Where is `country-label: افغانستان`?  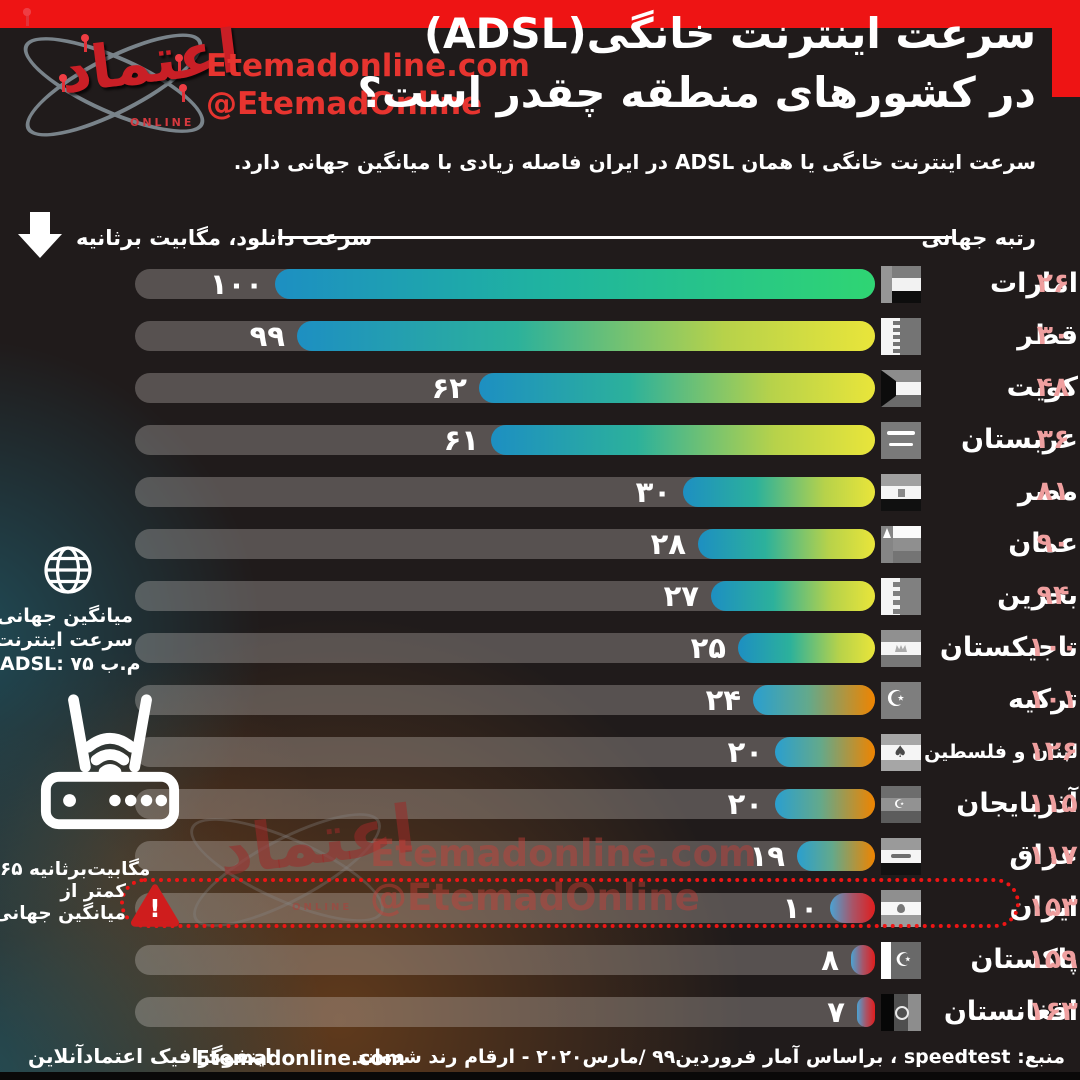
country-label: افغانستان is located at coordinates (1010, 1011).